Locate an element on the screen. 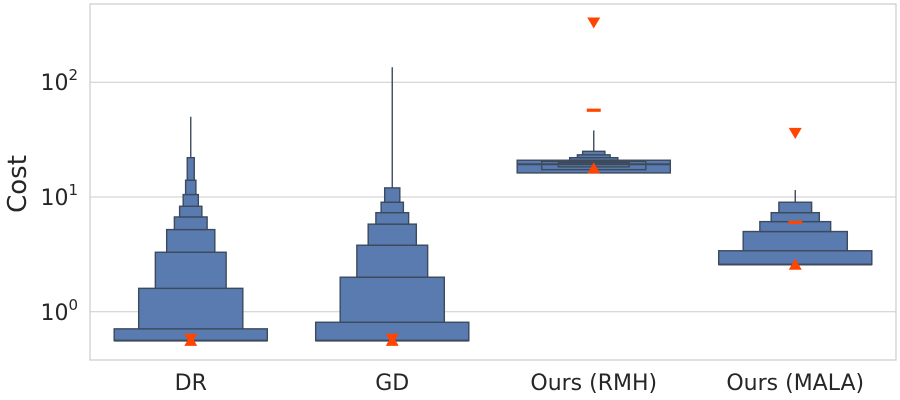  y-tick-label: 10² is located at coordinates (59, 81).